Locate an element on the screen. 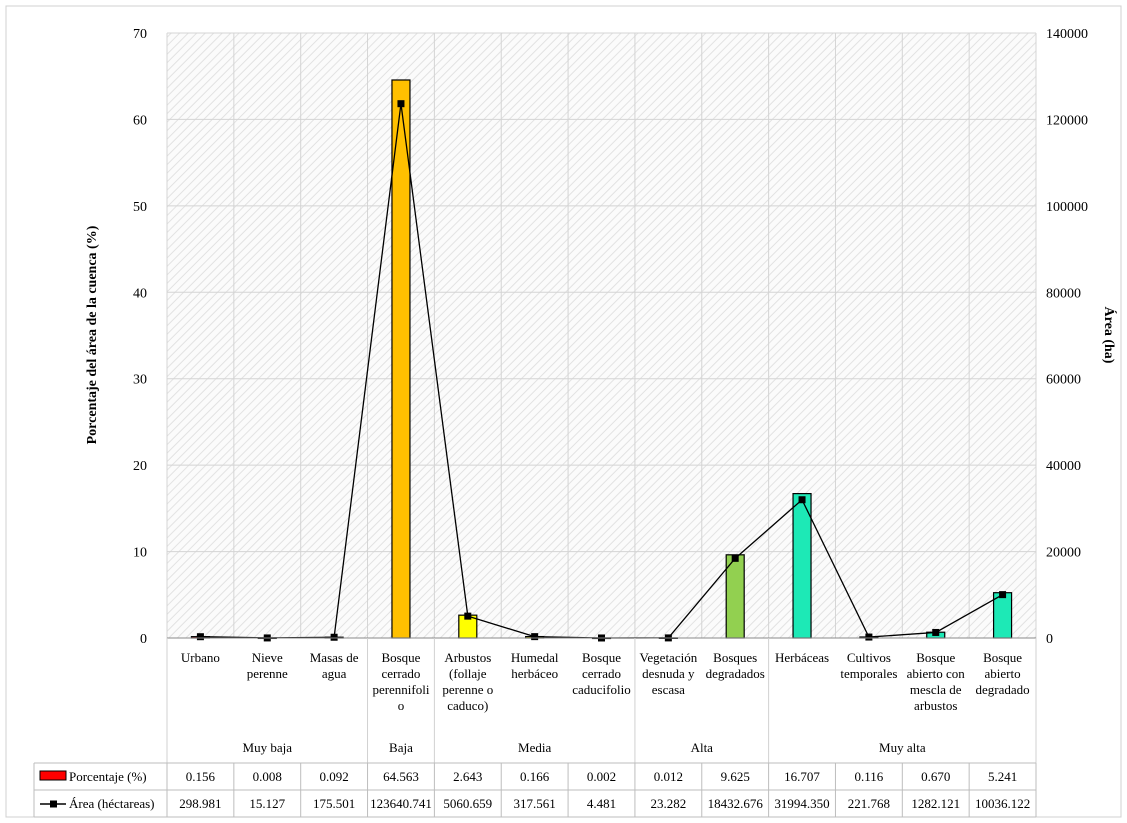 The image size is (1127, 823). y2-tick-label: 20000 is located at coordinates (1063, 553).